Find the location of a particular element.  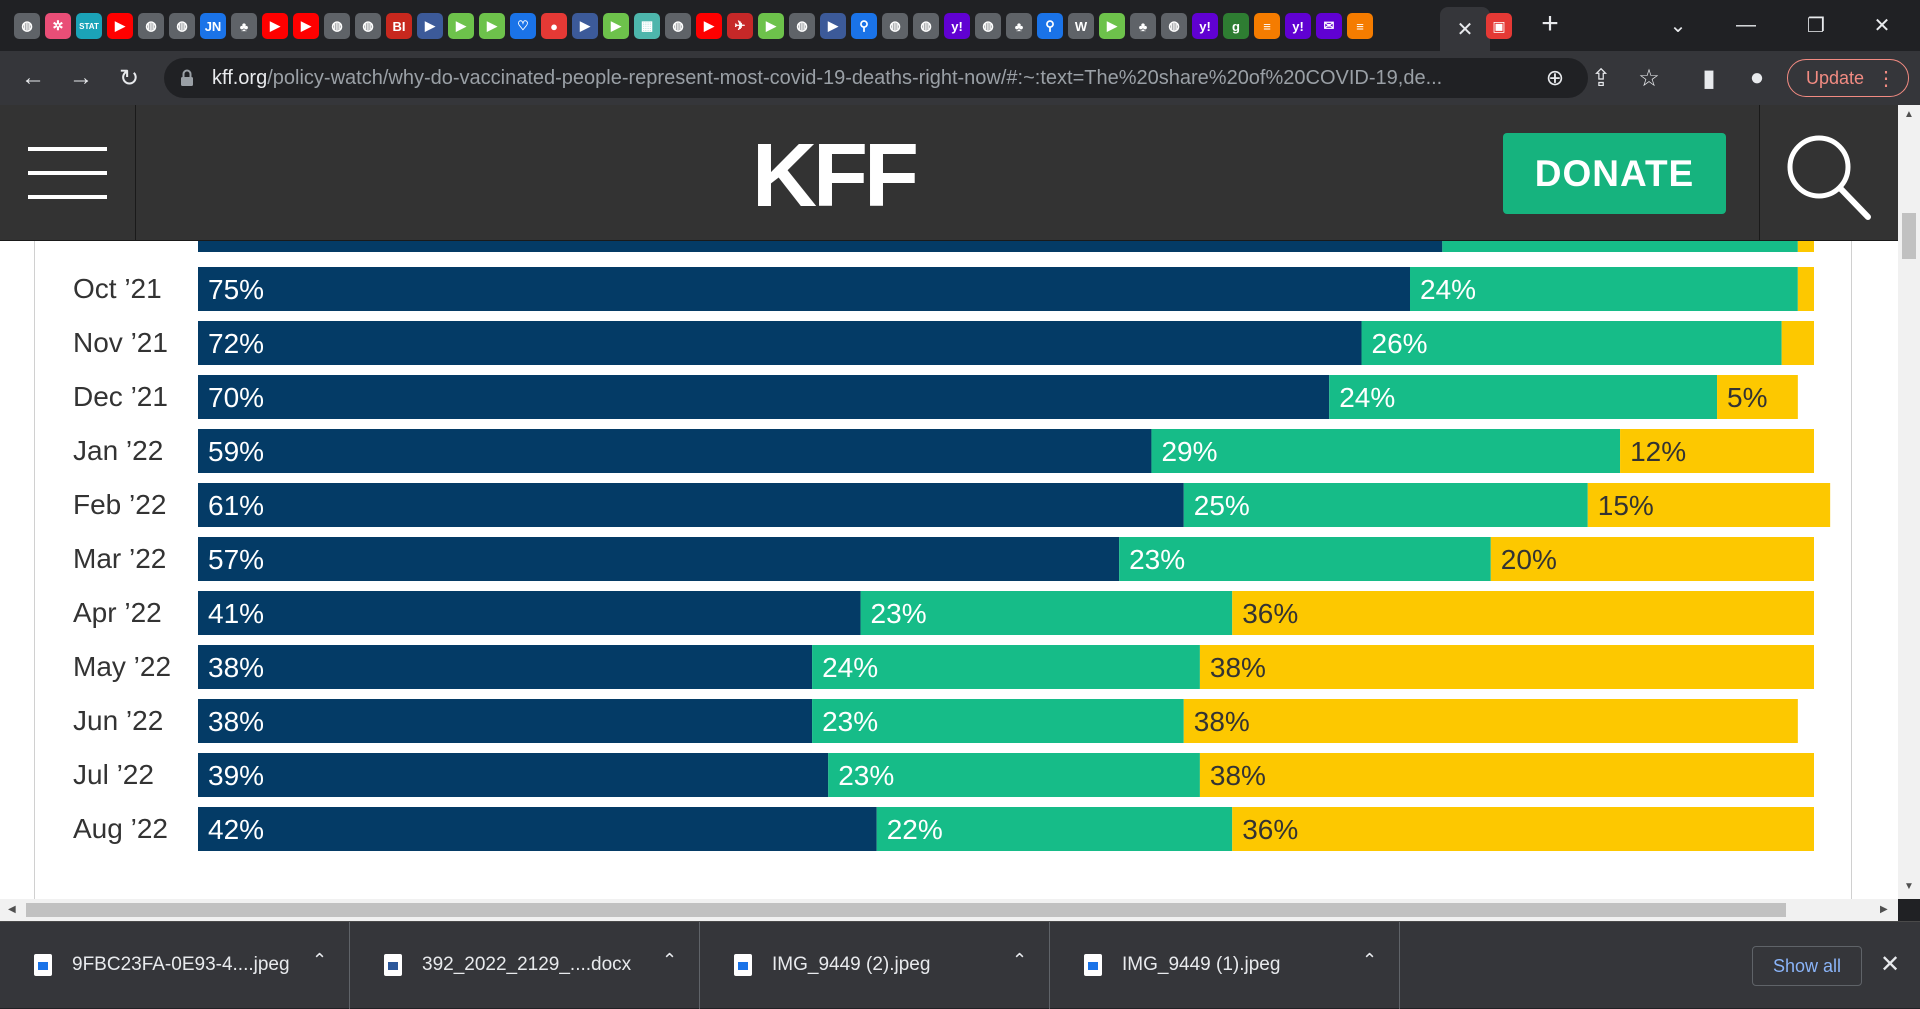

bi-icon: BI is located at coordinates (399, 26).